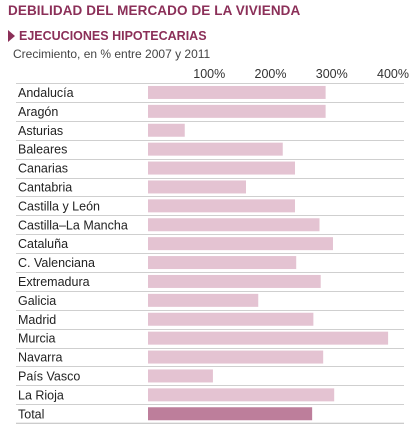  What do you see at coordinates (41, 395) in the screenshot?
I see `category-label: La Rioja` at bounding box center [41, 395].